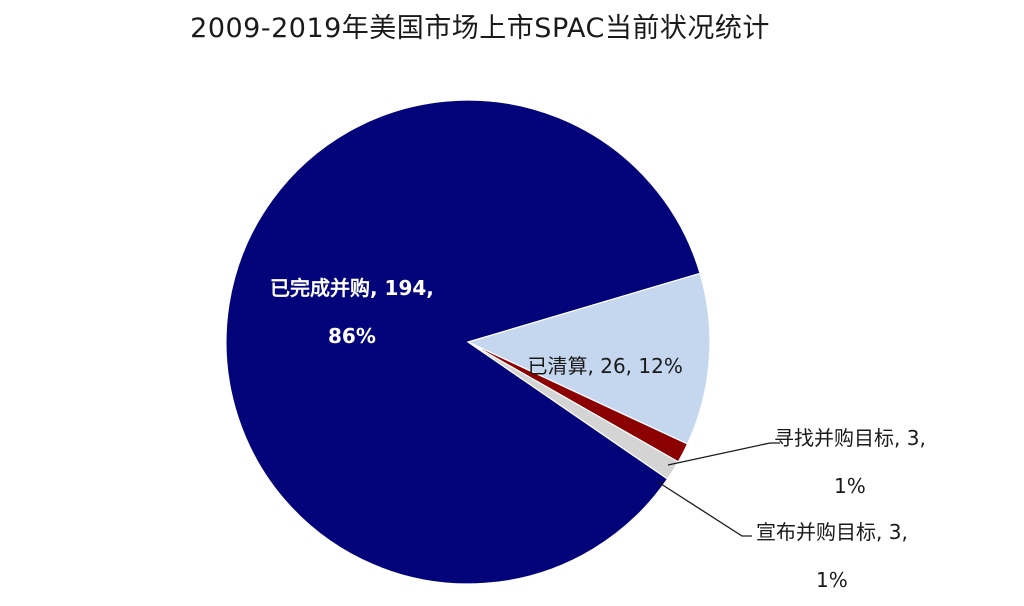 The image size is (1024, 606). What do you see at coordinates (850, 462) in the screenshot?
I see `slice-label-2: 寻找并购目标, 3, 1%` at bounding box center [850, 462].